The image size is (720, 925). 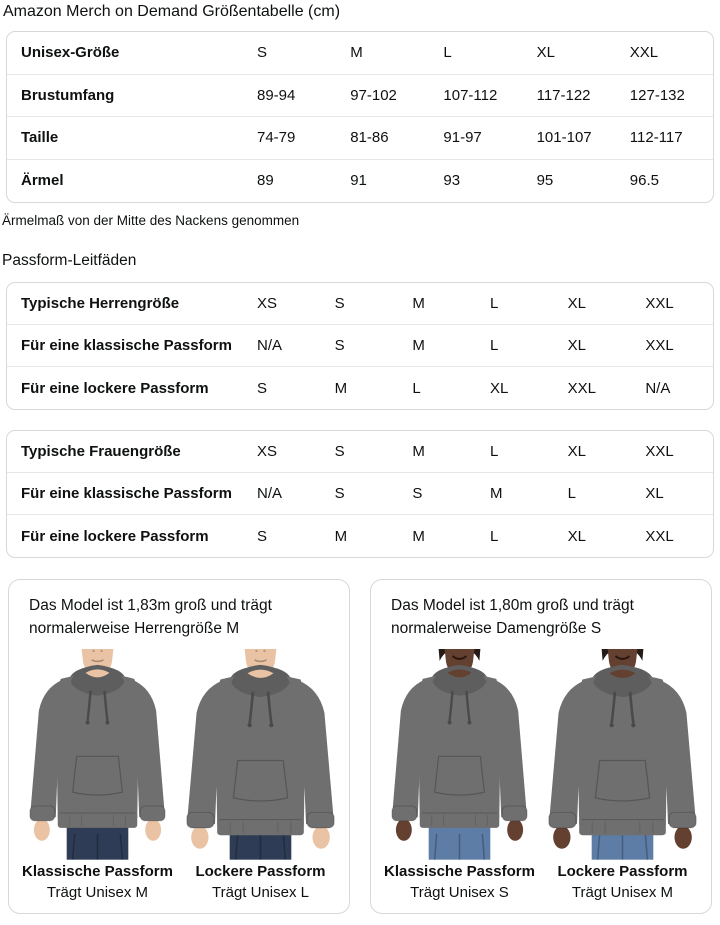 I want to click on table-row: Für eine lockere Passform S M M L XL XXL, so click(x=360, y=536).